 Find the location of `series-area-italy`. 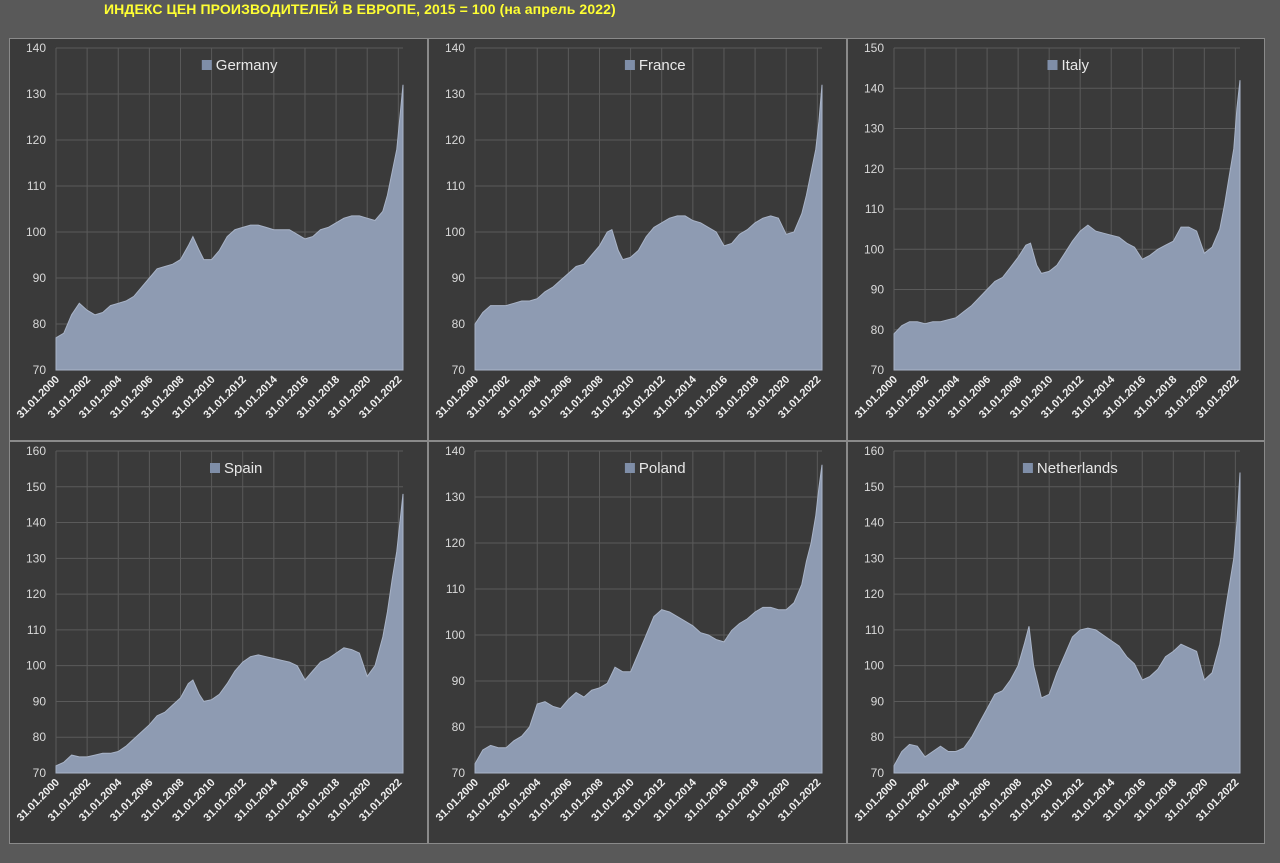

series-area-italy is located at coordinates (1067, 225).